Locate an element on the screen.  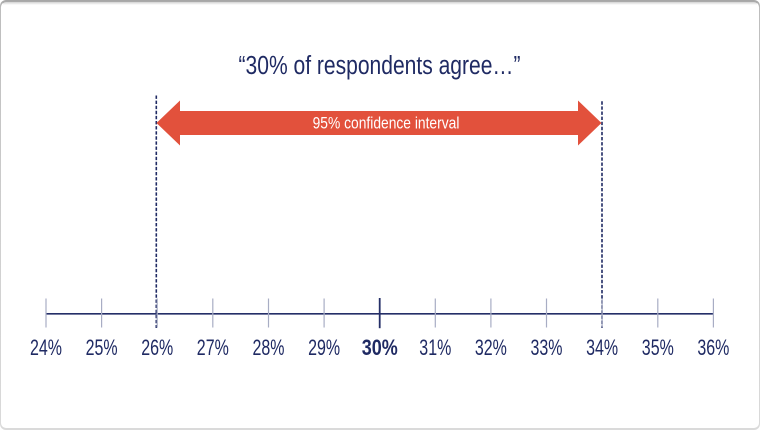
svg-text: 25% is located at coordinates (102, 348).